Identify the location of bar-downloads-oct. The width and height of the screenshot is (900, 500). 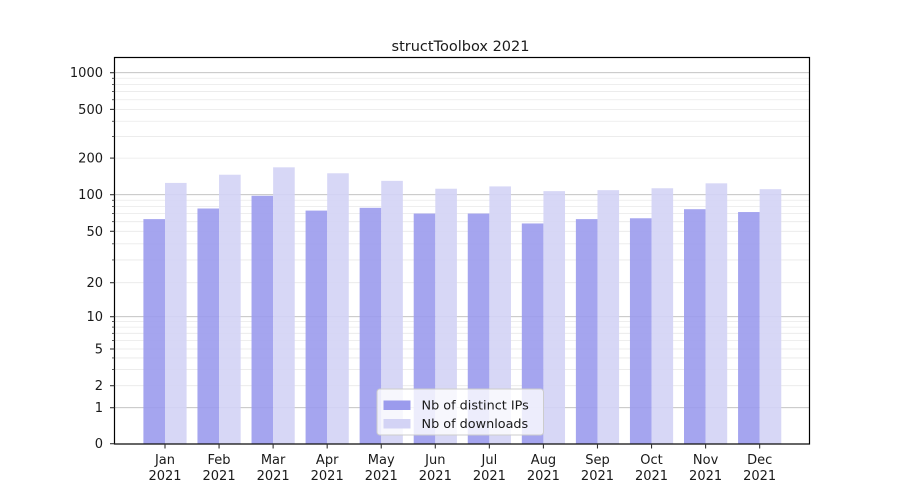
(662, 316).